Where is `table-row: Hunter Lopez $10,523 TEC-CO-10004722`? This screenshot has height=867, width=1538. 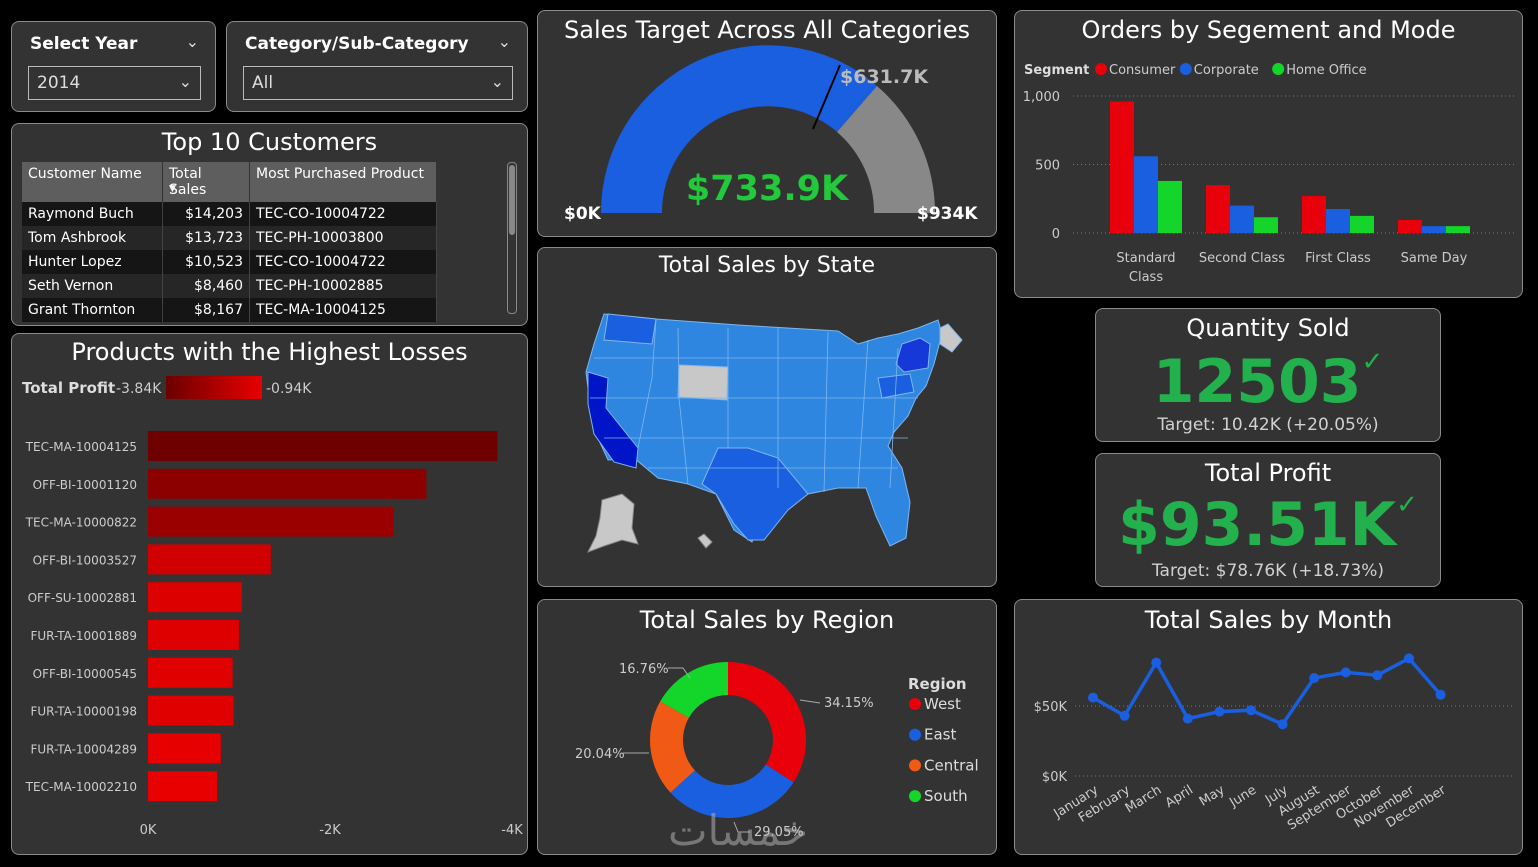
table-row: Hunter Lopez $10,523 TEC-CO-10004722 is located at coordinates (229, 262).